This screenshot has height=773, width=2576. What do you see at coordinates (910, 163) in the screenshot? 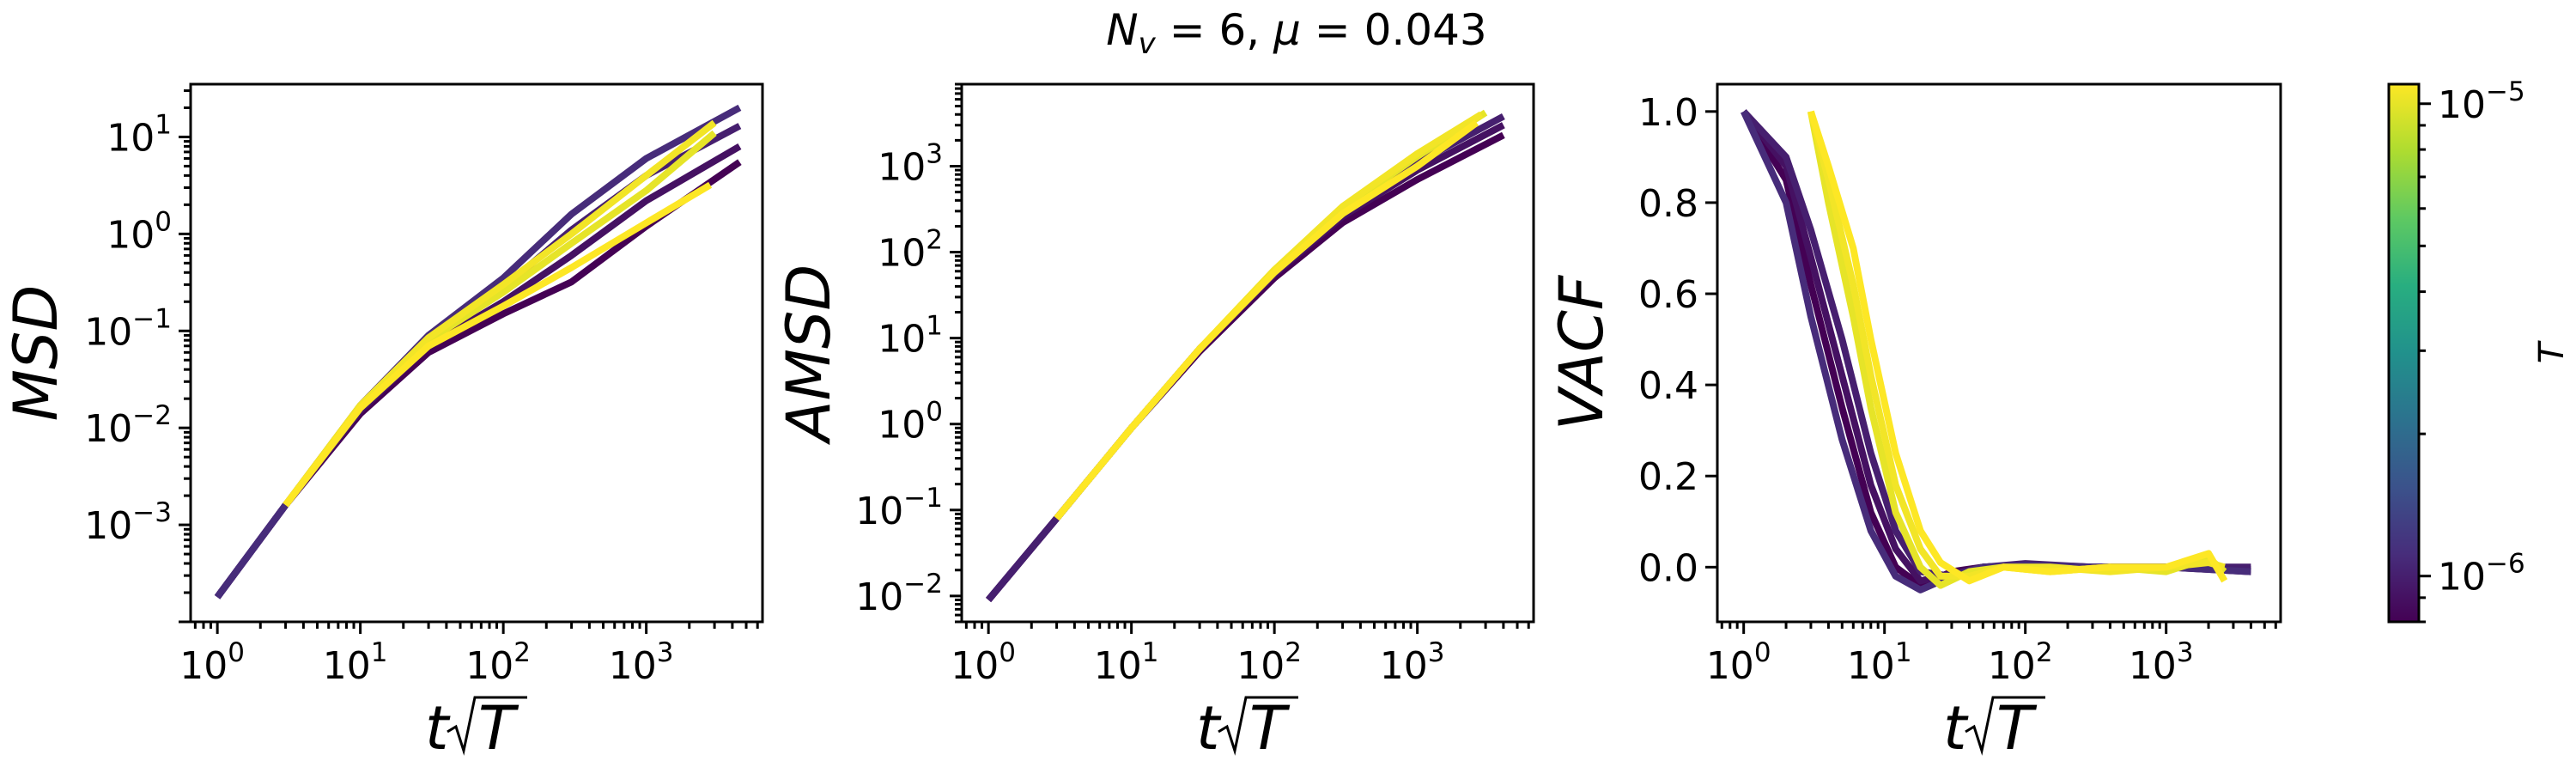
I see `amsd-y-tick-label: 10³` at bounding box center [910, 163].